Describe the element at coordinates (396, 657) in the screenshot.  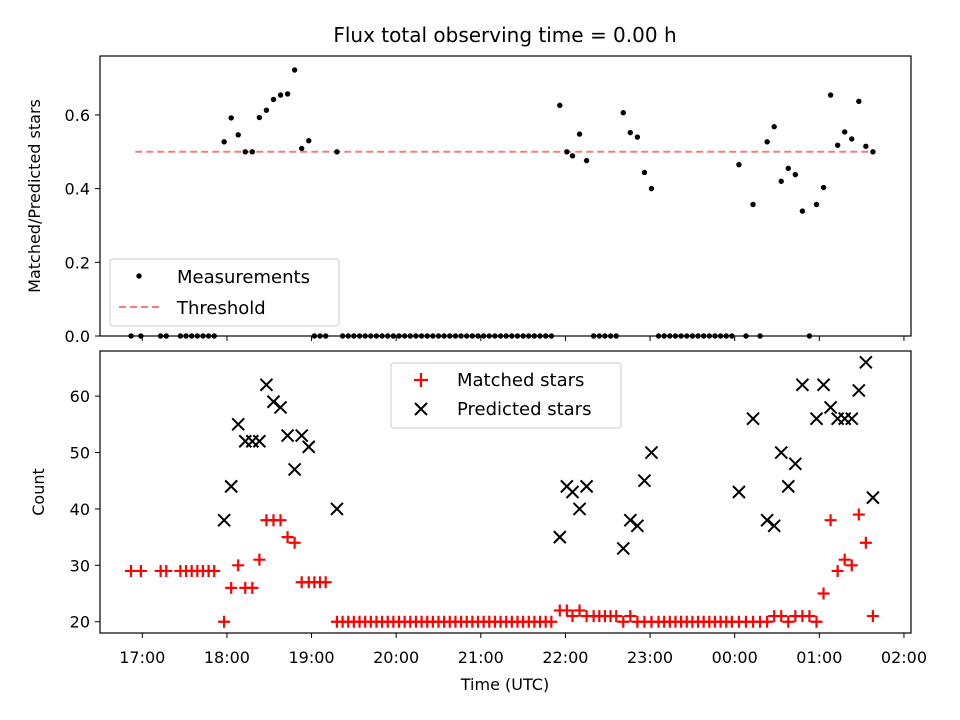
I see `x-tick-label: 20:00` at that location.